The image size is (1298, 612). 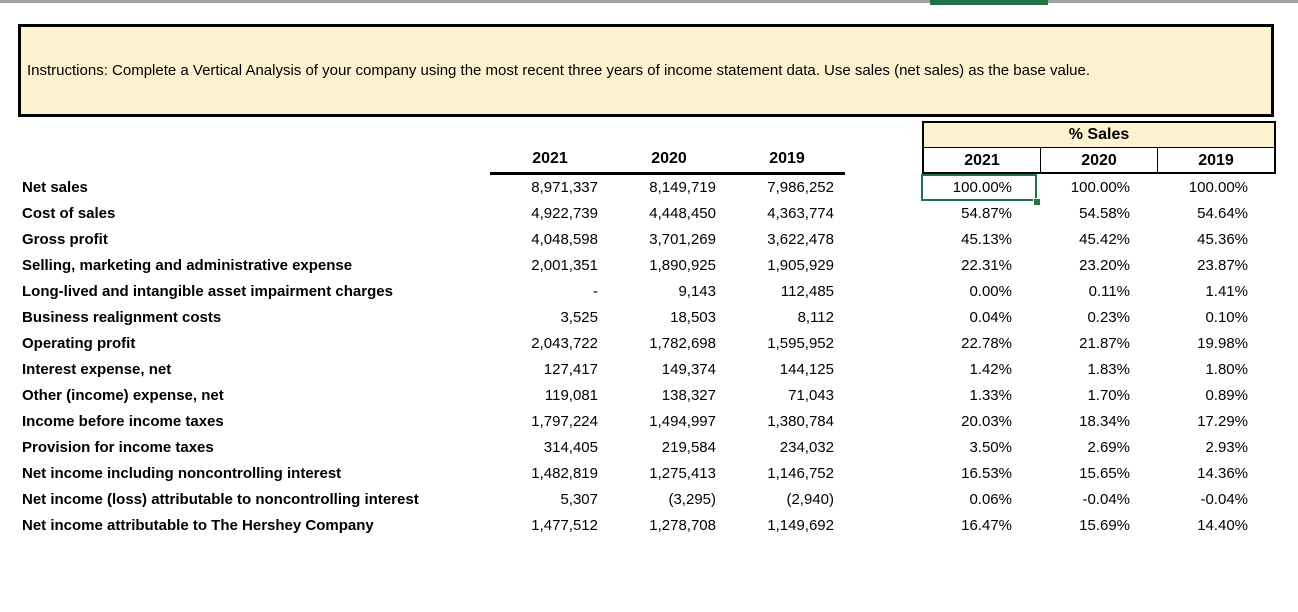 I want to click on pct-2019-cell: 100.00%, so click(x=1218, y=187).